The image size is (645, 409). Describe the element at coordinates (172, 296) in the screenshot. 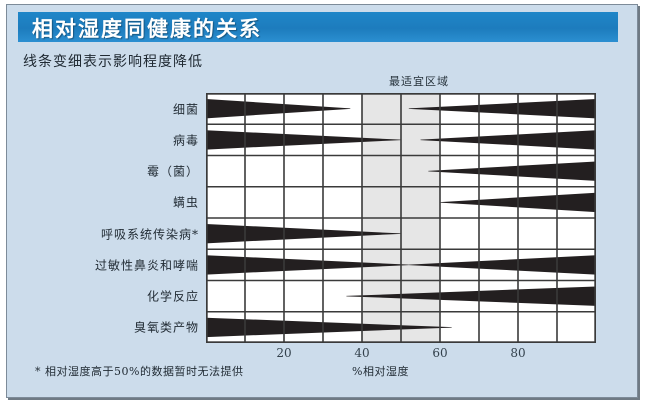

I see `row-label-7: 化学反应` at that location.